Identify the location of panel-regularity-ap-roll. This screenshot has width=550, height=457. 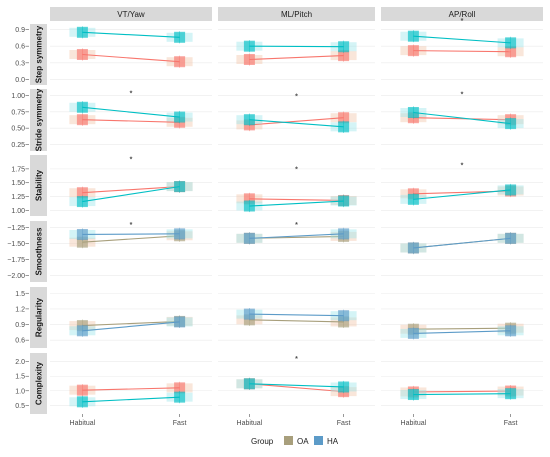
(462, 317).